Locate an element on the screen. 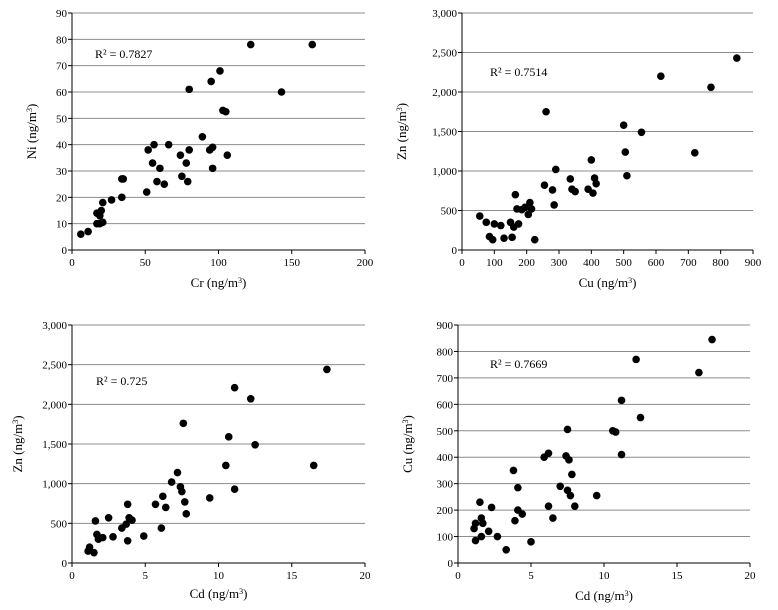 Image resolution: width=778 pixels, height=610 pixels. r-squared-annotation: R² = 0.725 is located at coordinates (121, 381).